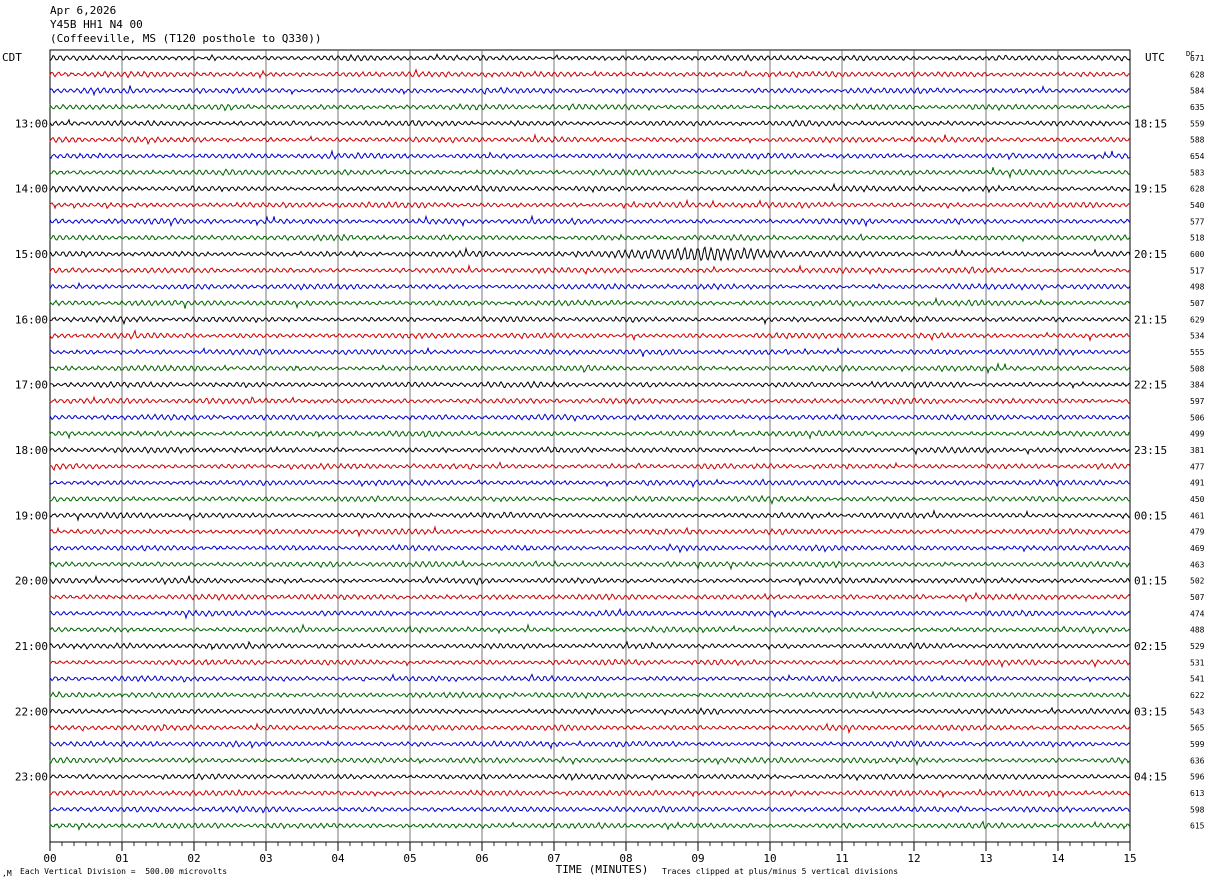 The width and height of the screenshot is (1210, 886). Describe the element at coordinates (31, 385) in the screenshot. I see `cdt-hour-label: 17:00` at that location.